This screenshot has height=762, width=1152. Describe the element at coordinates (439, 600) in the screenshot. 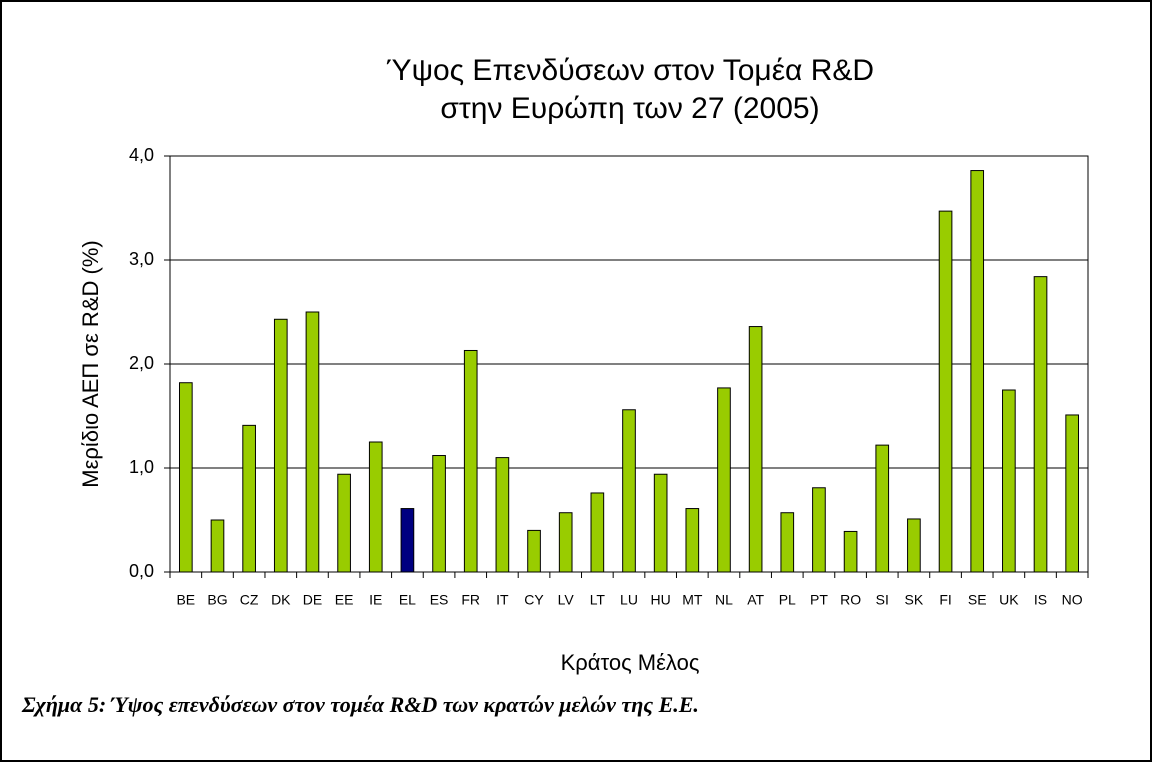

I see `x-tick-label: ES` at that location.